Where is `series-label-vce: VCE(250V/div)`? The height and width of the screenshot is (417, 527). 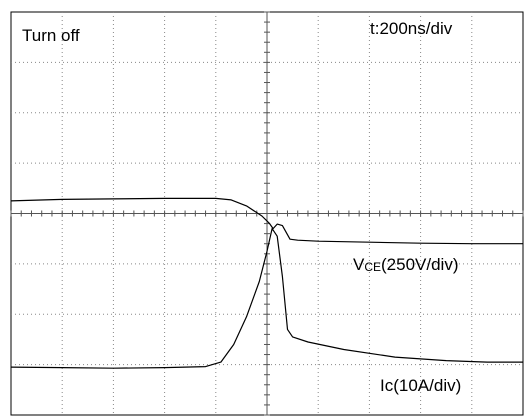 series-label-vce: VCE(250V/div) is located at coordinates (406, 264).